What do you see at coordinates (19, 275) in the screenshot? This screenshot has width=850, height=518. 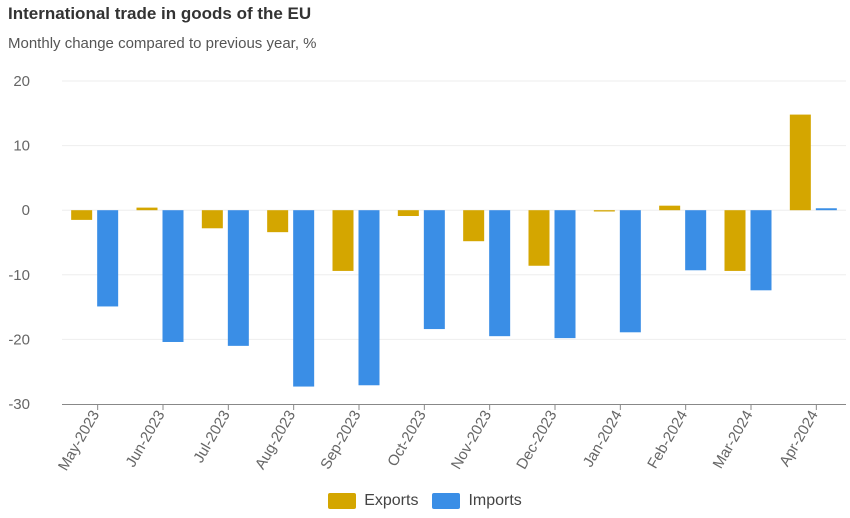 I see `y-tick-label: -10` at bounding box center [19, 275].